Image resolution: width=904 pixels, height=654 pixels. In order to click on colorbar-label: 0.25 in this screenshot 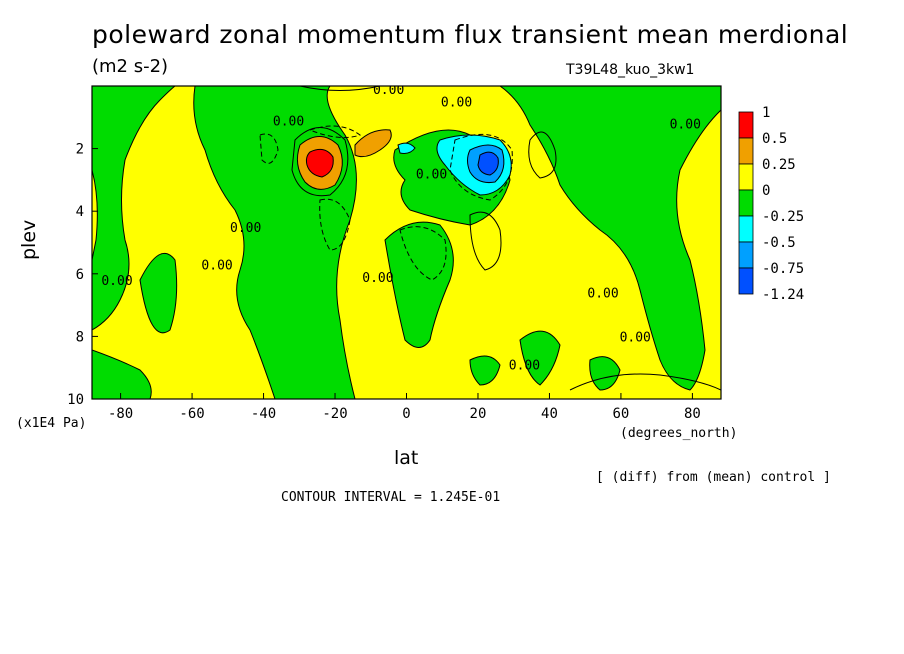, I will do `click(779, 165)`.